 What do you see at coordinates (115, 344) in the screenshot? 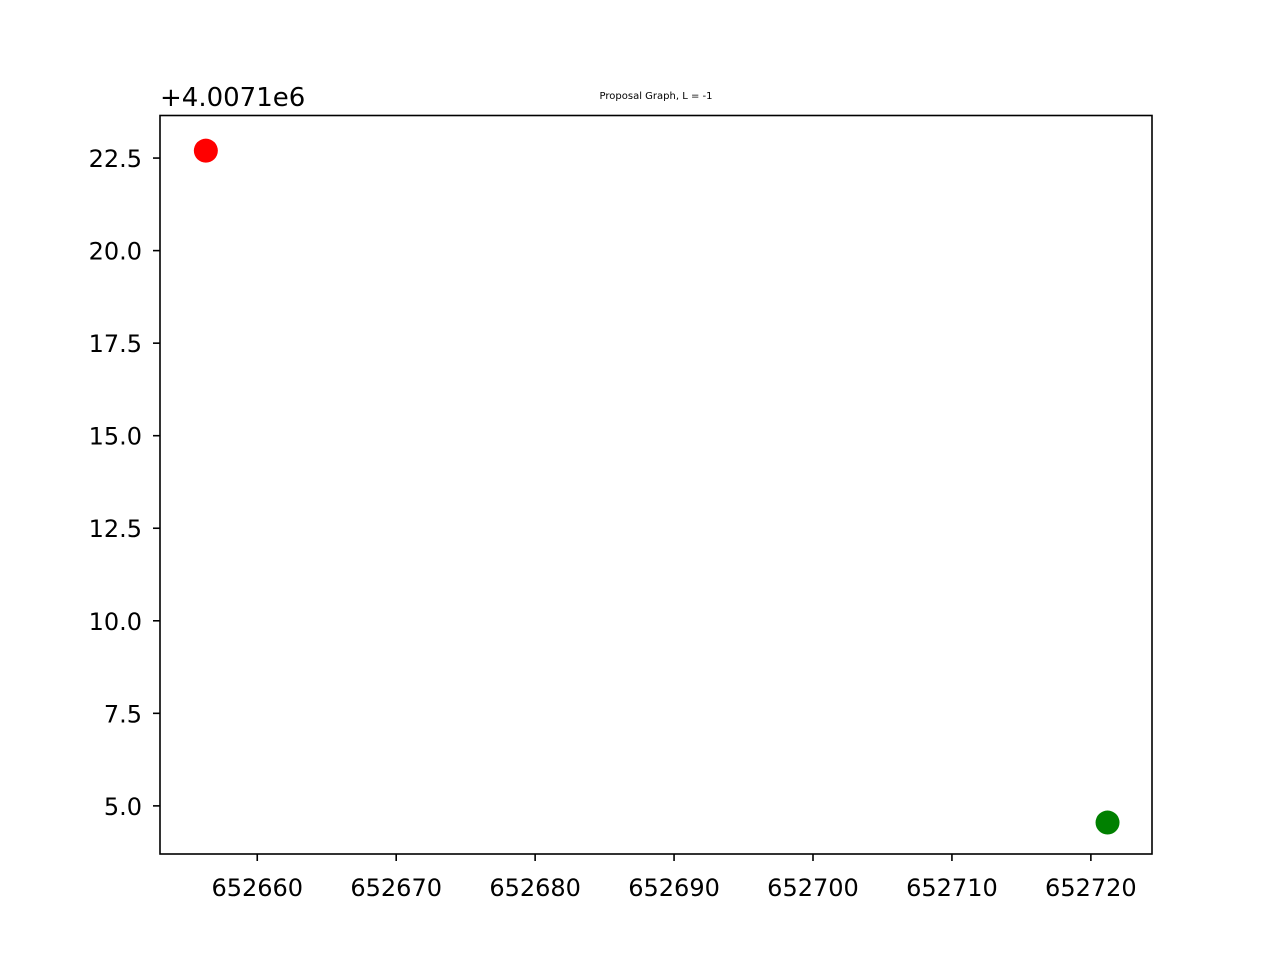
I see `y-tick-label: 17.5` at bounding box center [115, 344].